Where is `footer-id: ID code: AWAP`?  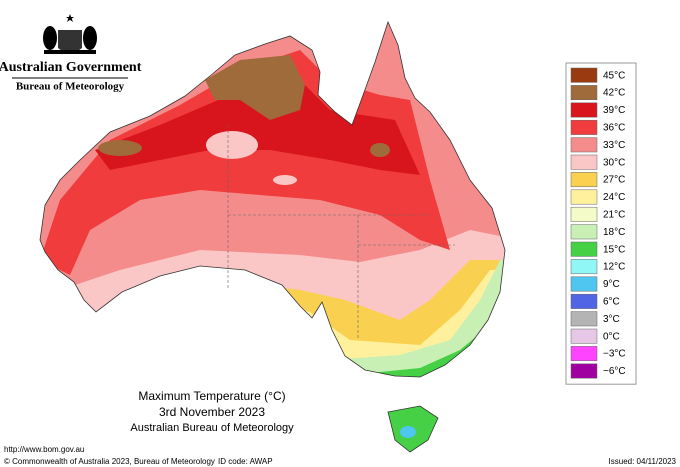 footer-id: ID code: AWAP is located at coordinates (245, 461).